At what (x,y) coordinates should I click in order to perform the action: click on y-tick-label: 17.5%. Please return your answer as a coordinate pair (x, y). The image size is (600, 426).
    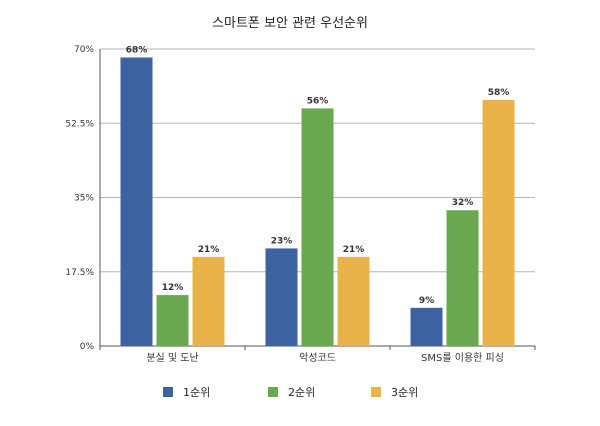
    Looking at the image, I should click on (79, 273).